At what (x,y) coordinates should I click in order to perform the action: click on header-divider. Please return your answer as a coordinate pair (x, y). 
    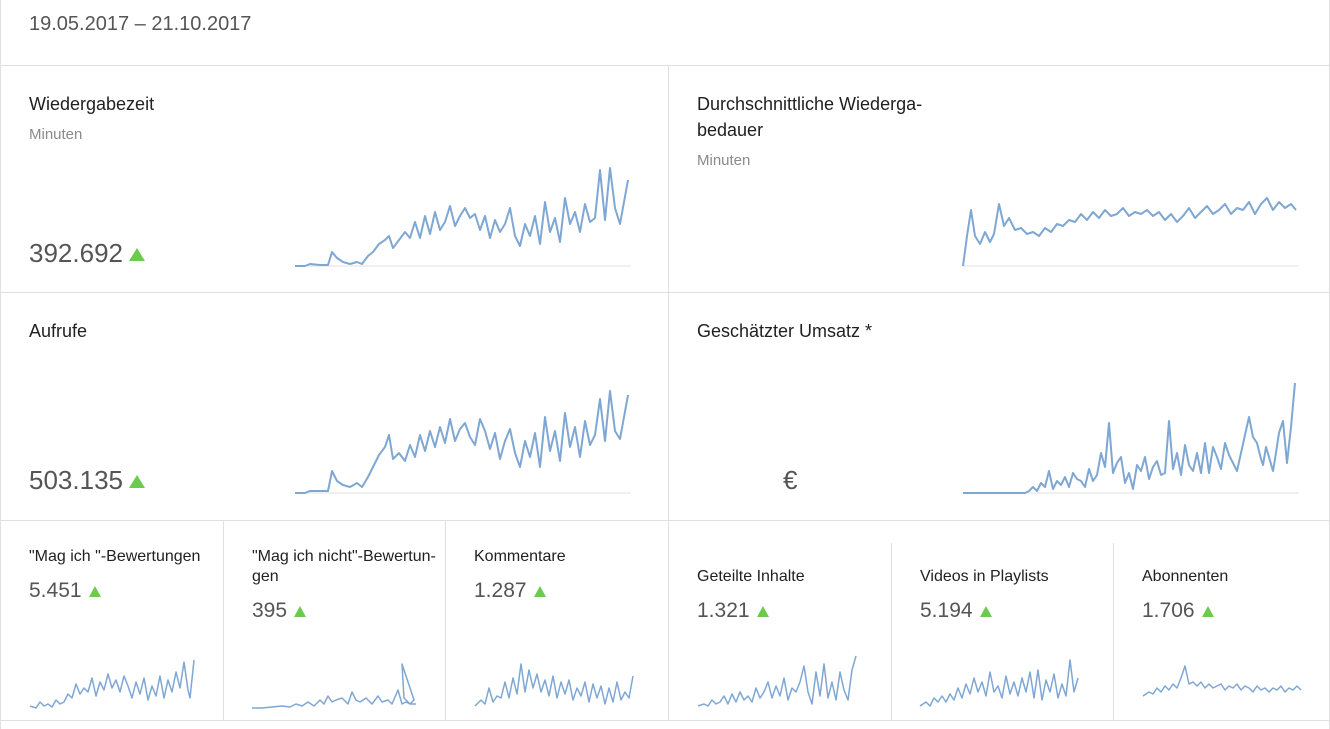
    Looking at the image, I should click on (665, 65).